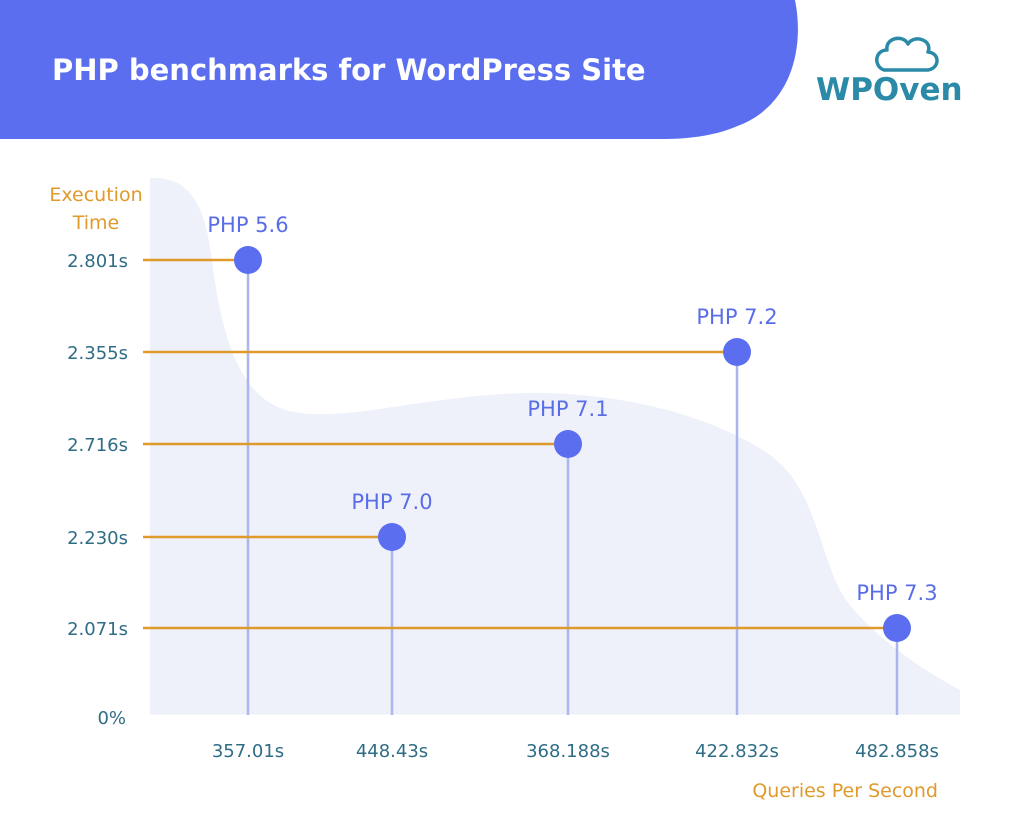  Describe the element at coordinates (736, 317) in the screenshot. I see `point-label: PHP 7.2` at that location.